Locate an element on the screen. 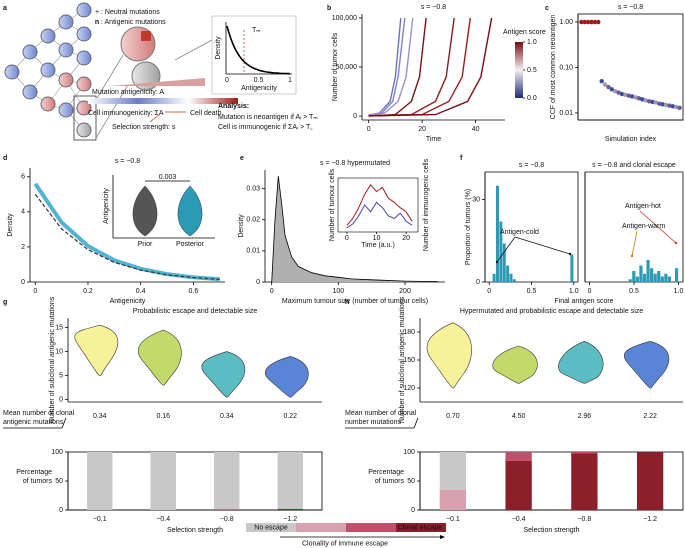 This screenshot has height=548, width=685. x-tick-label: 0.5 is located at coordinates (532, 291).